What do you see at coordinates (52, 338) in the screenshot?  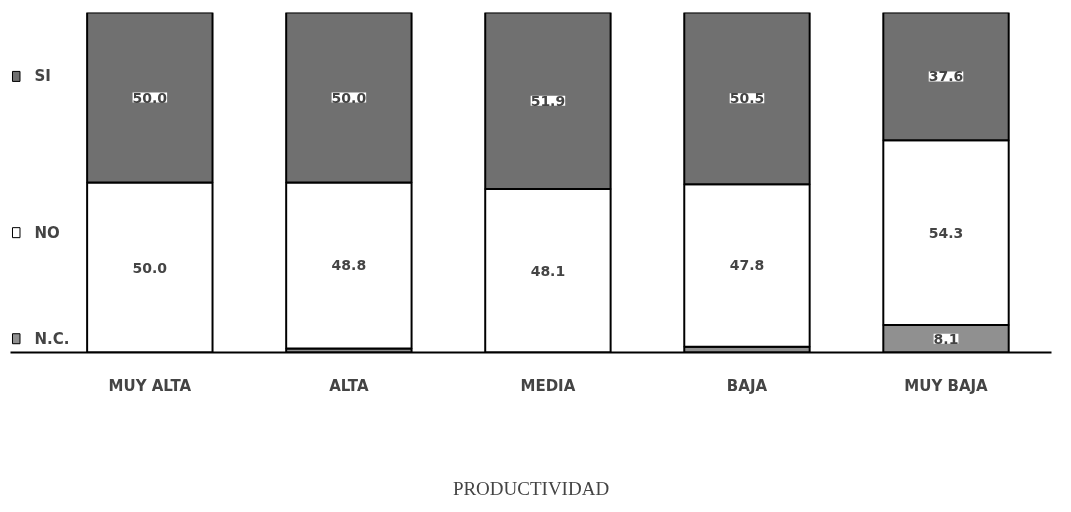 I see `legend-label: N.C.` at bounding box center [52, 338].